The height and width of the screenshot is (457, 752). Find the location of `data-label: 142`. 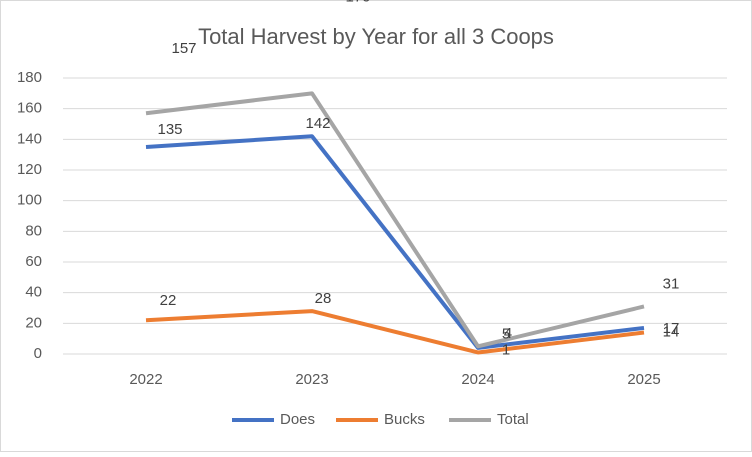

data-label: 142 is located at coordinates (317, 123).